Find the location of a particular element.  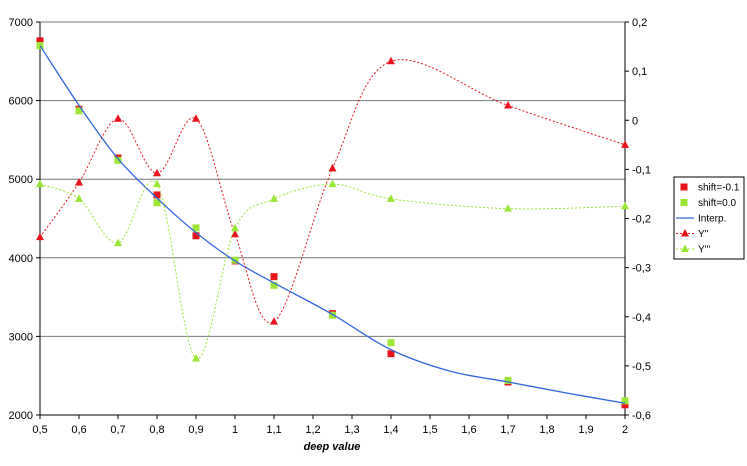

x-tick-label: 2 is located at coordinates (625, 430).